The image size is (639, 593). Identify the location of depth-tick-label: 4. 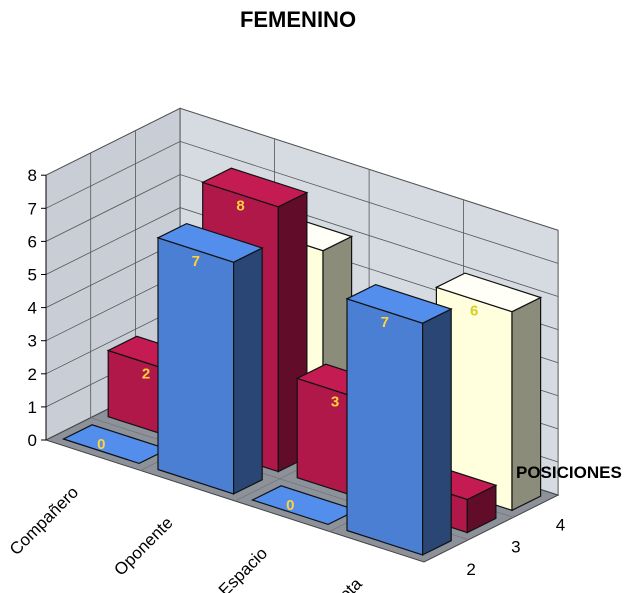
(560, 524).